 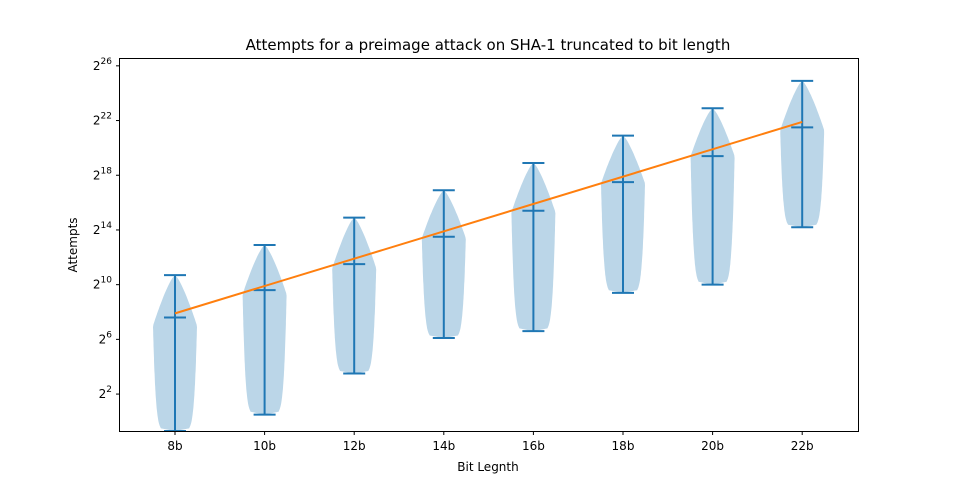 I want to click on violin-whisker-22b, so click(x=802, y=154).